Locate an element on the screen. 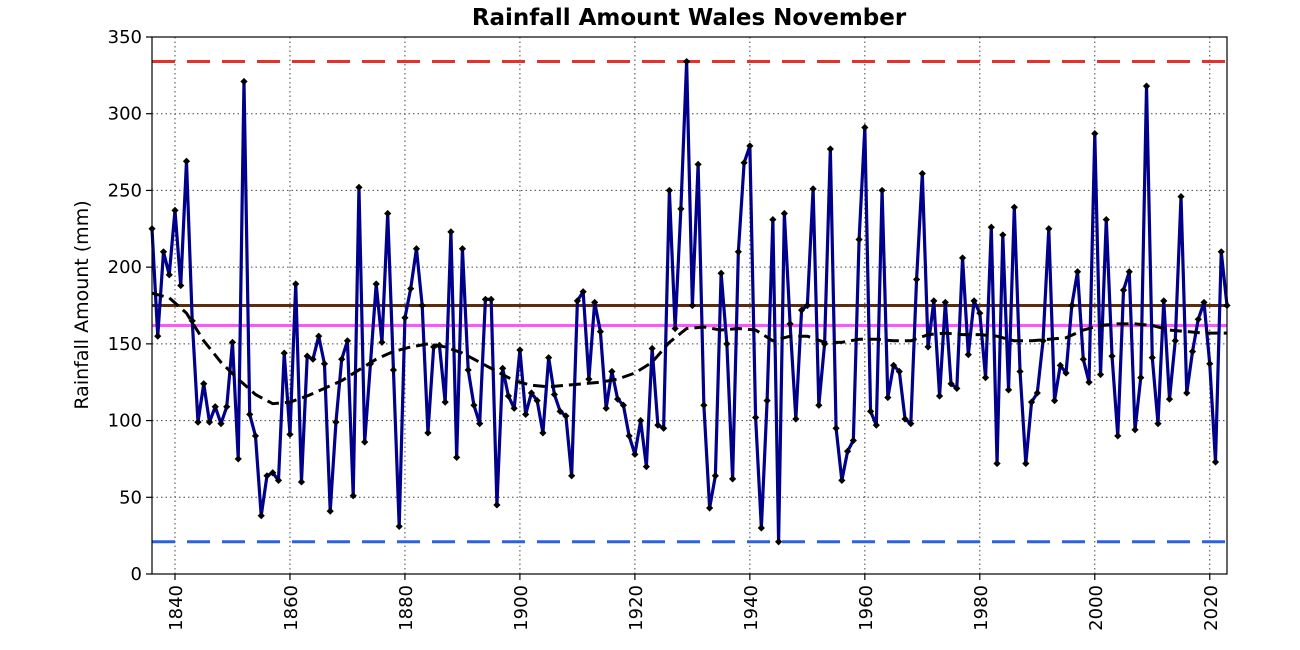 The height and width of the screenshot is (650, 1300). y-tick-label: 200 is located at coordinates (125, 267).